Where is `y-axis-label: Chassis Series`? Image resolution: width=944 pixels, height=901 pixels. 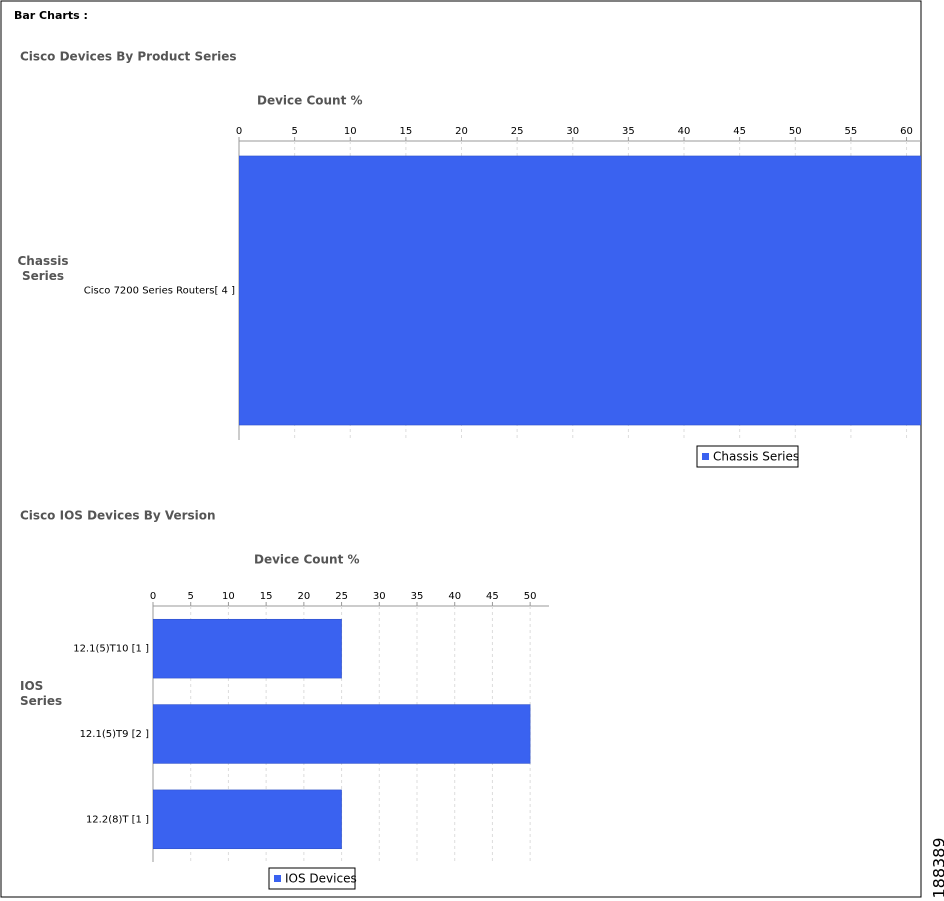
y-axis-label: Chassis Series is located at coordinates (43, 268).